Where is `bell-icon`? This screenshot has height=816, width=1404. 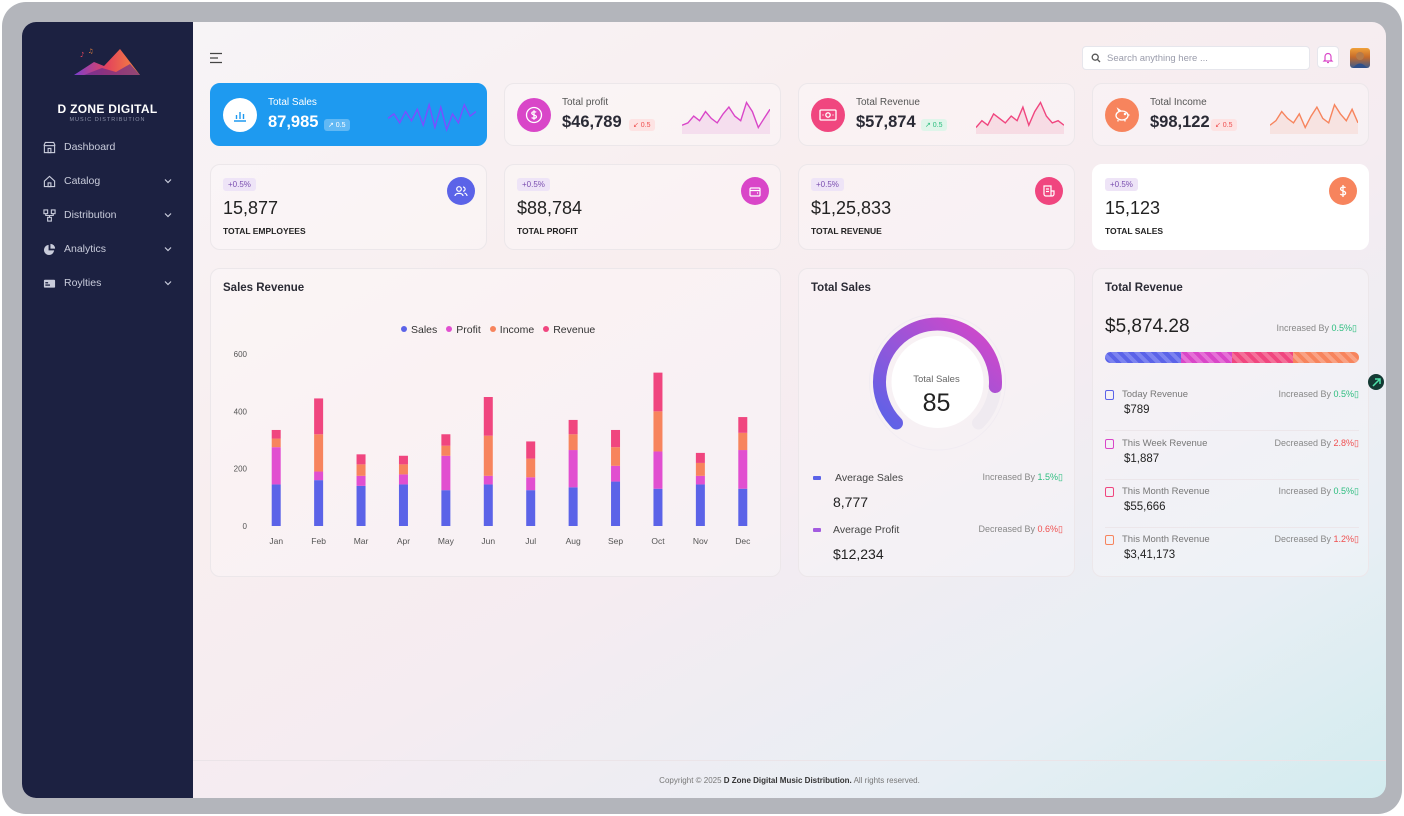 bell-icon is located at coordinates (1328, 57).